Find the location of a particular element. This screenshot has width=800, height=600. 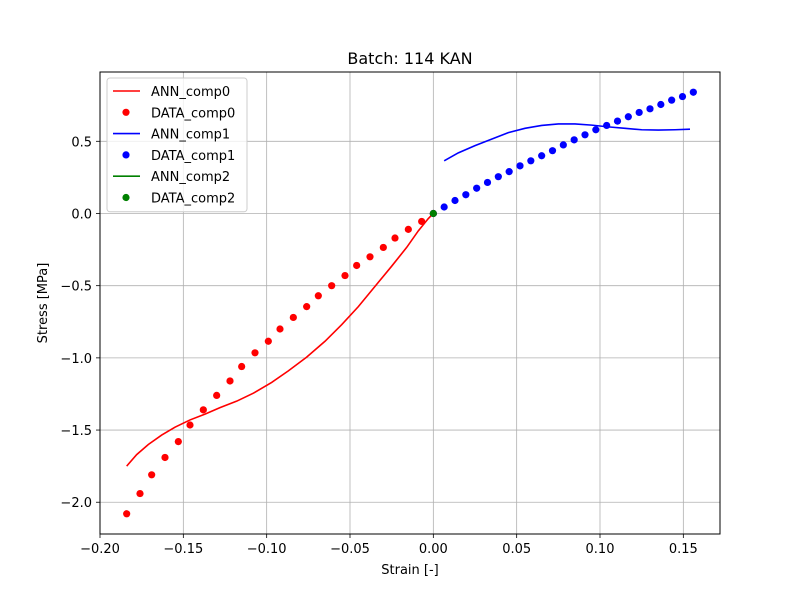

legend-label-ANN_comp0: ANN_comp0 is located at coordinates (190, 92).